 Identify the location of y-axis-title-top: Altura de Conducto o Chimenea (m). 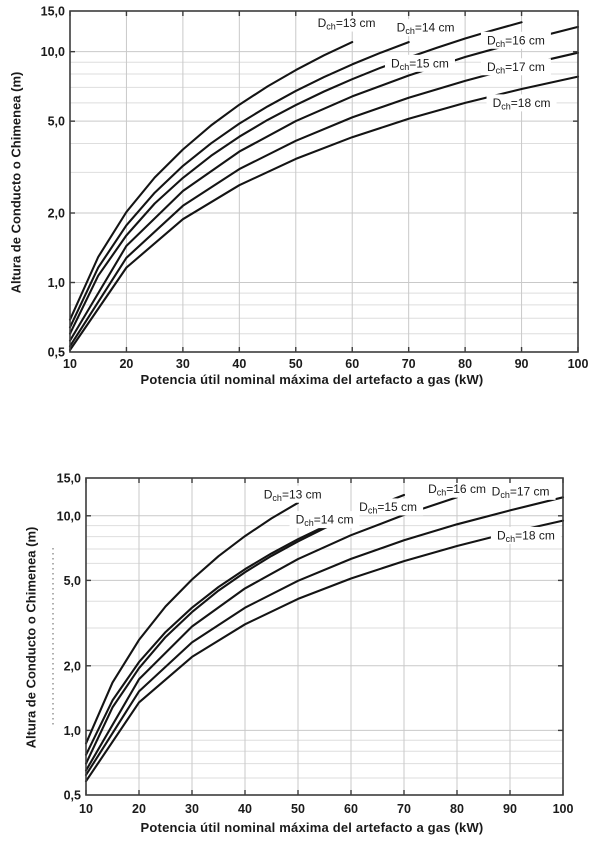
(16, 182).